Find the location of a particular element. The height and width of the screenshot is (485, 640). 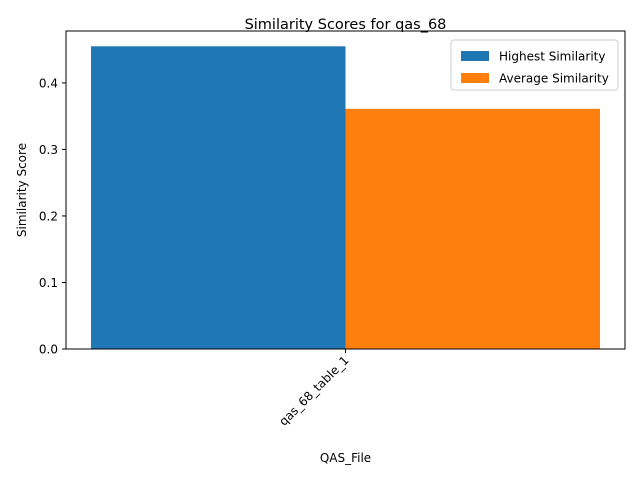

y-axis: 0.0 0.1 0.2 0.3 0.4 is located at coordinates (52, 216).